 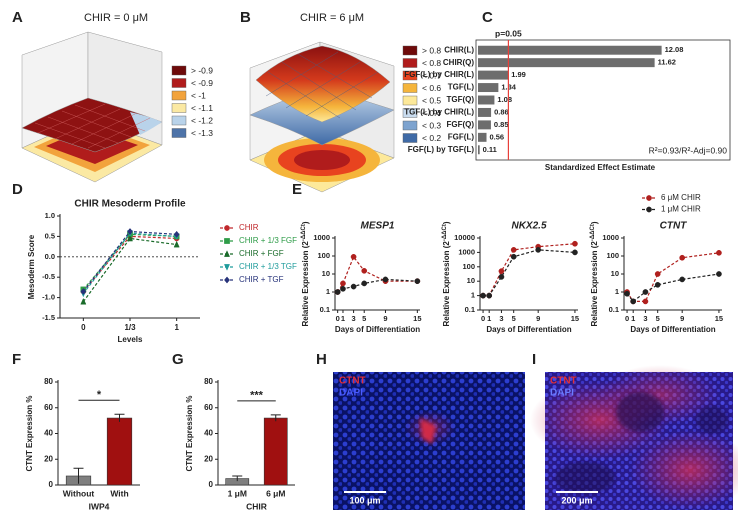 What do you see at coordinates (48, 317) in the screenshot?
I see `y-tick-label: -1.5` at bounding box center [48, 317].